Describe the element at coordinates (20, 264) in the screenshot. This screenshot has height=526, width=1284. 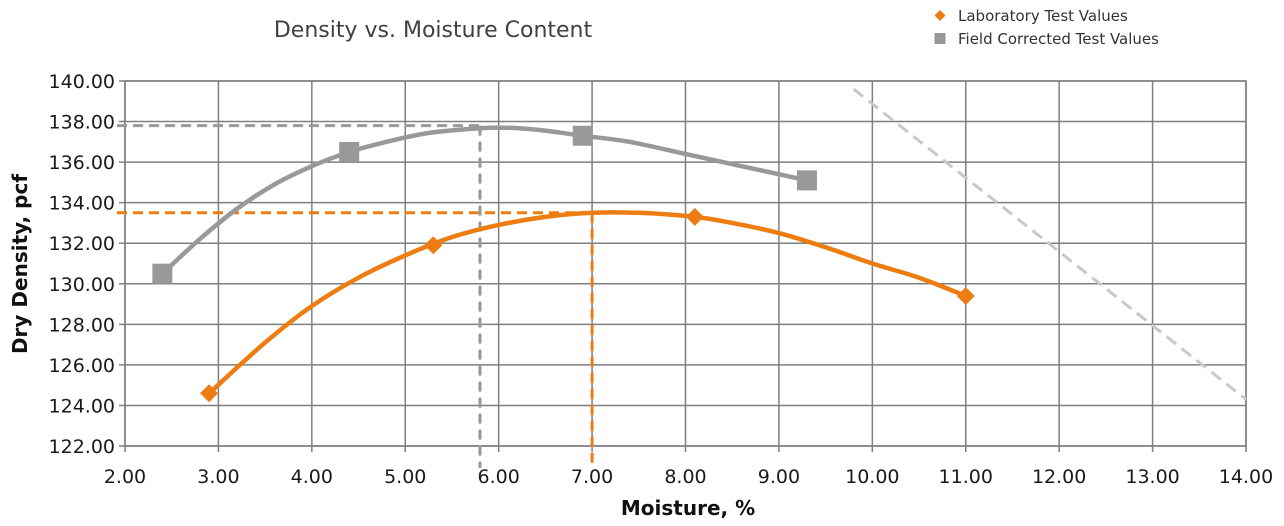
I see `y-axis-label: Dry Density, pcf` at that location.